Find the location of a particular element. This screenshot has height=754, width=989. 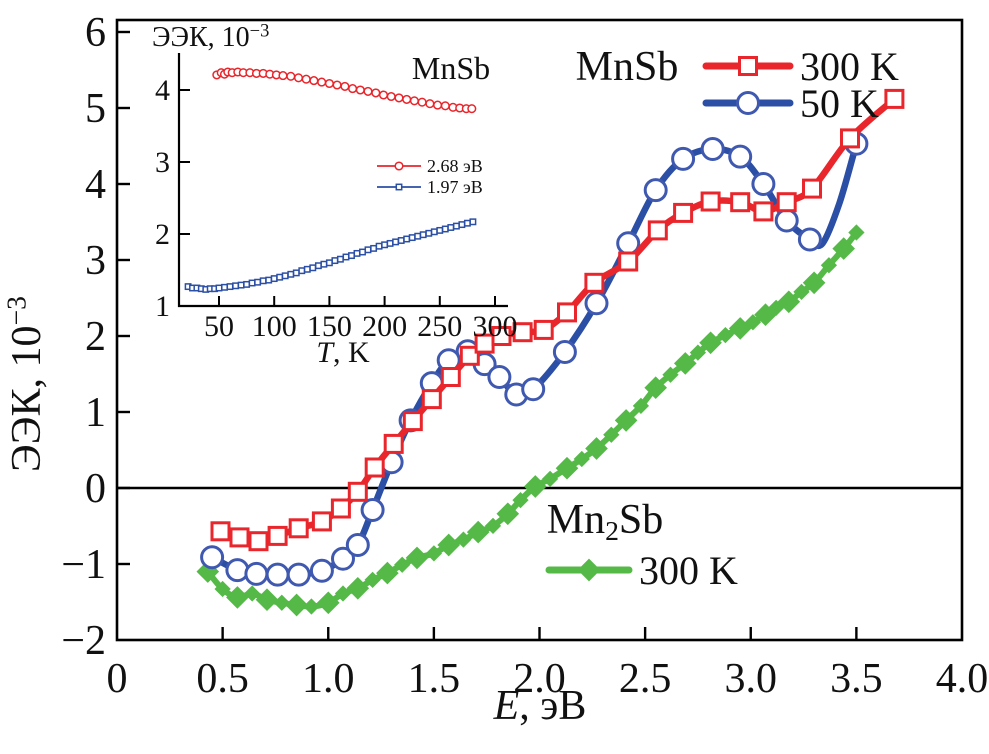

legend-entry-mnsb-300k: 300 K is located at coordinates (800, 66).